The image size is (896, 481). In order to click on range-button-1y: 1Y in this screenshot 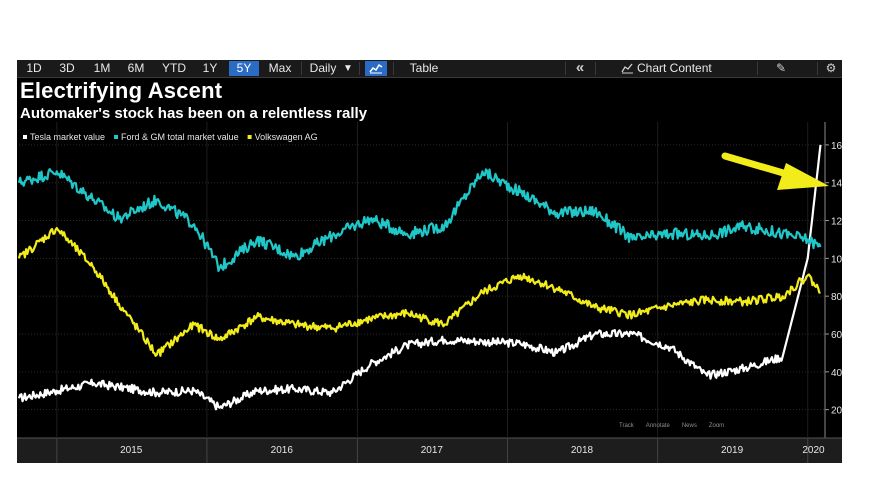, I will do `click(210, 68)`.